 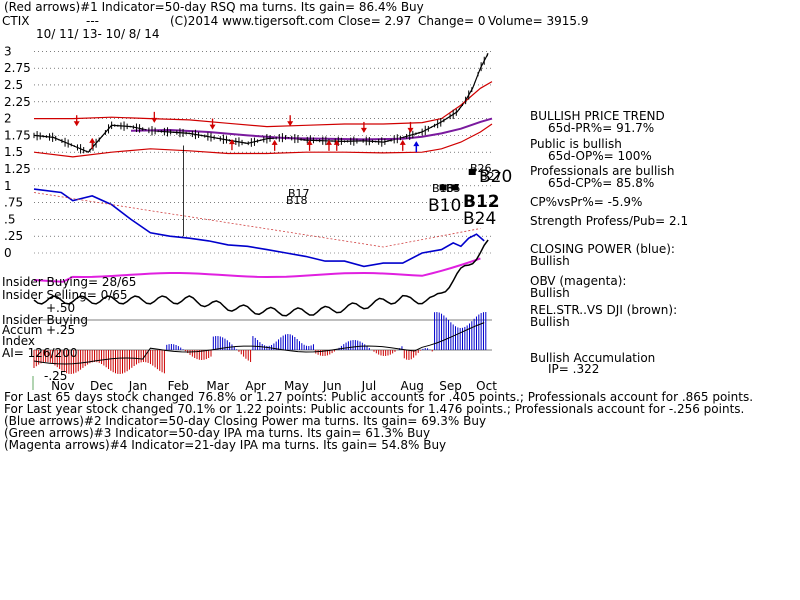 I want to click on x-tick-label: Apr, so click(x=255, y=386).